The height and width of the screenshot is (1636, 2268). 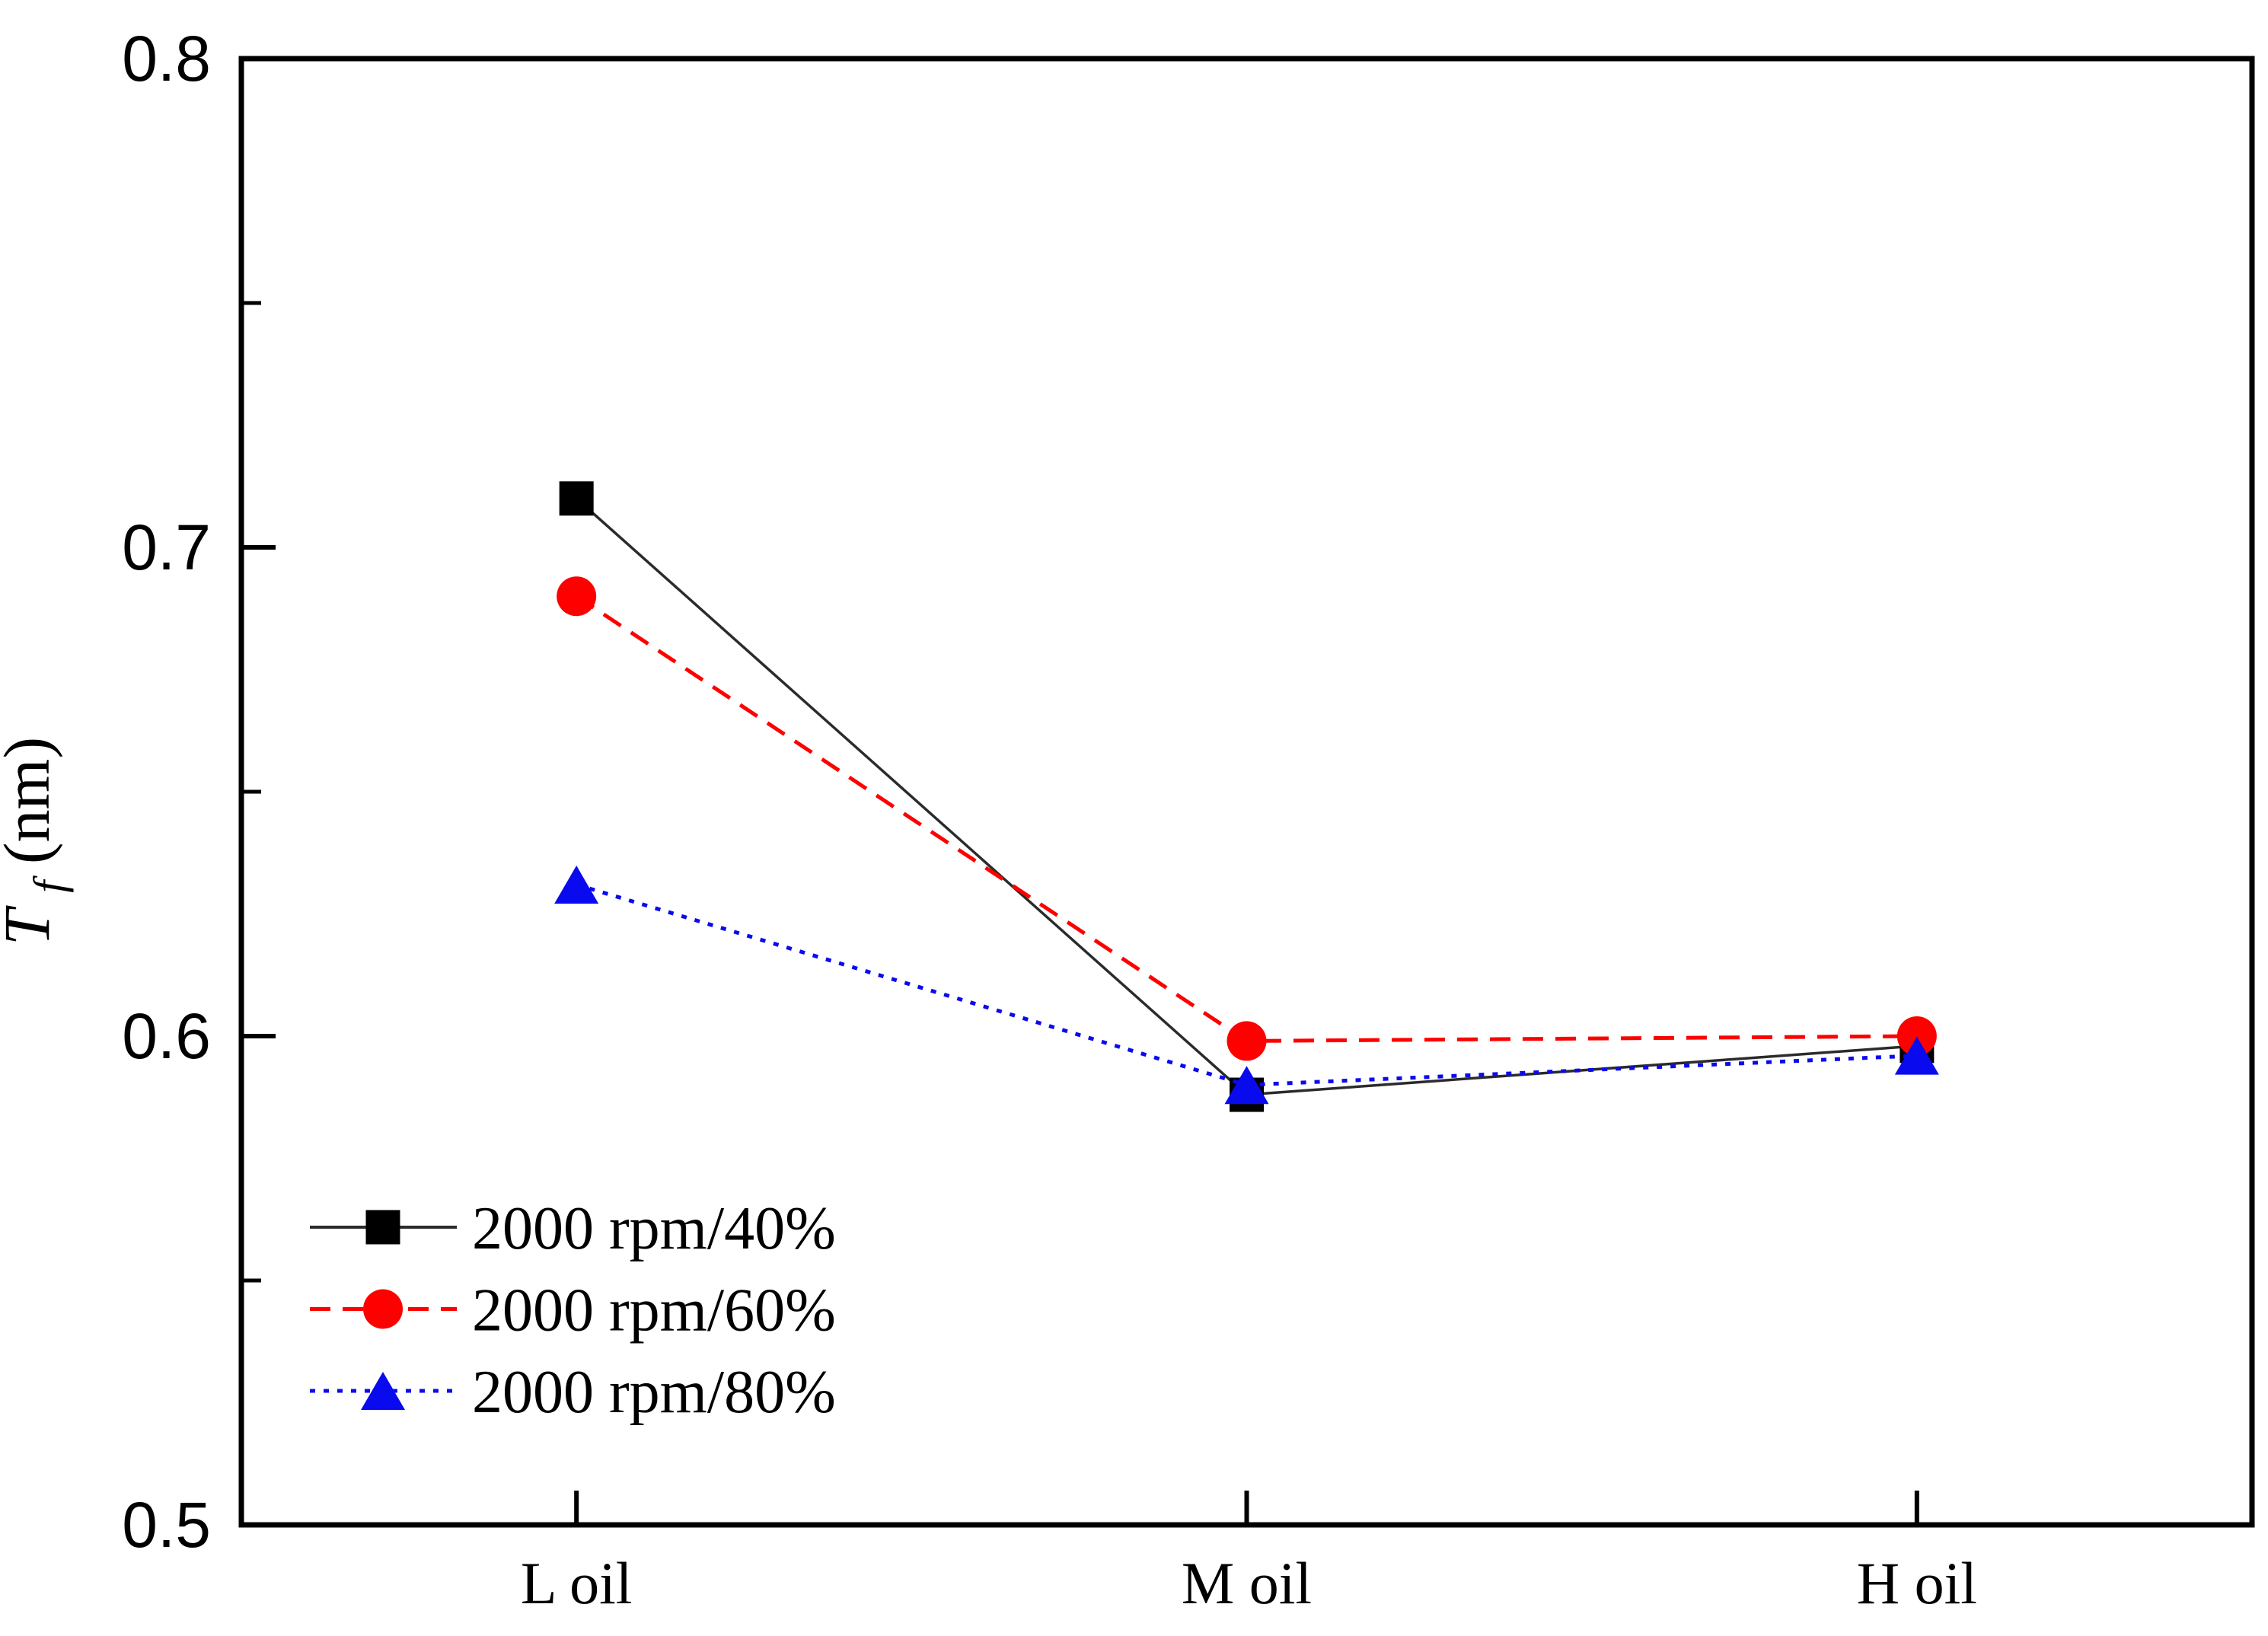 What do you see at coordinates (49, 884) in the screenshot?
I see `y-axis-title-subscript: f` at bounding box center [49, 884].